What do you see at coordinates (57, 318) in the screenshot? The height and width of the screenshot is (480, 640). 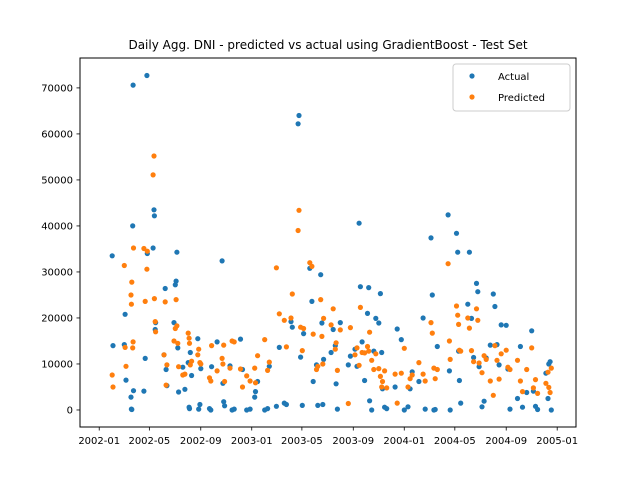 I see `y-tick-label: 20000` at bounding box center [57, 318].